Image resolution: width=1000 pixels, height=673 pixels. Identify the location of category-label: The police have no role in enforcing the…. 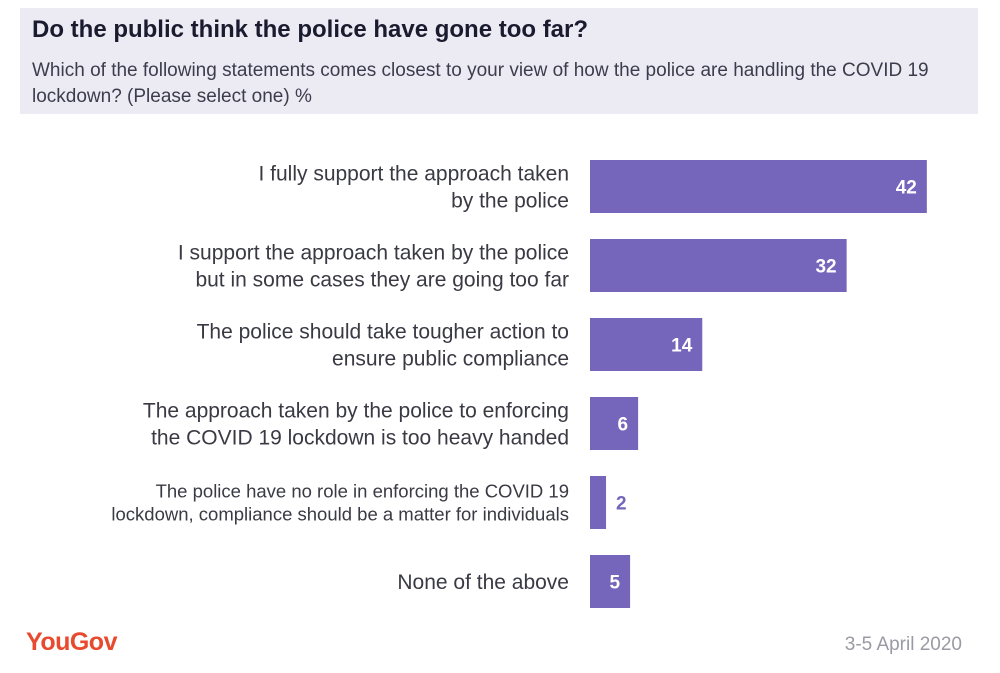
(340, 502).